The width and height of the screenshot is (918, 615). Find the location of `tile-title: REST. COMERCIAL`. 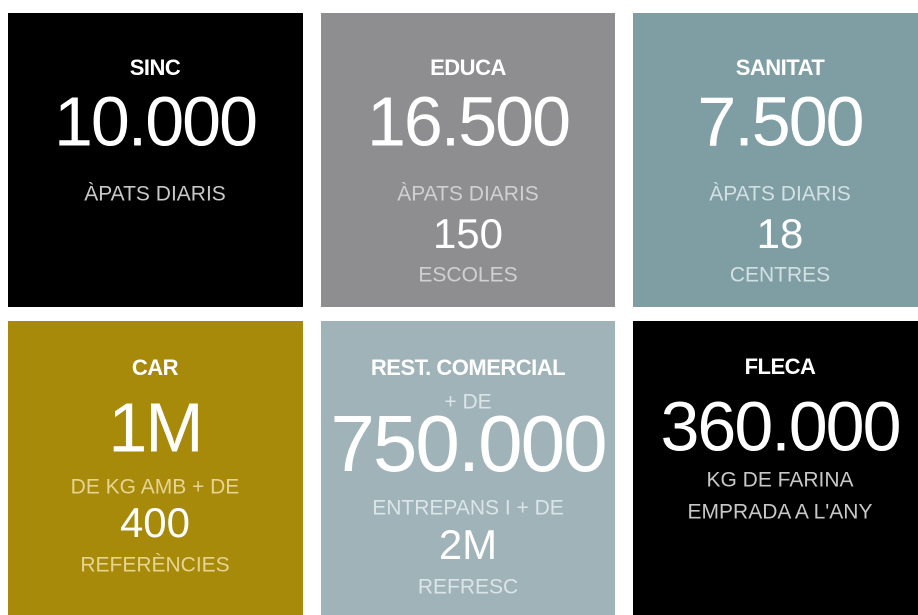

tile-title: REST. COMERCIAL is located at coordinates (468, 367).